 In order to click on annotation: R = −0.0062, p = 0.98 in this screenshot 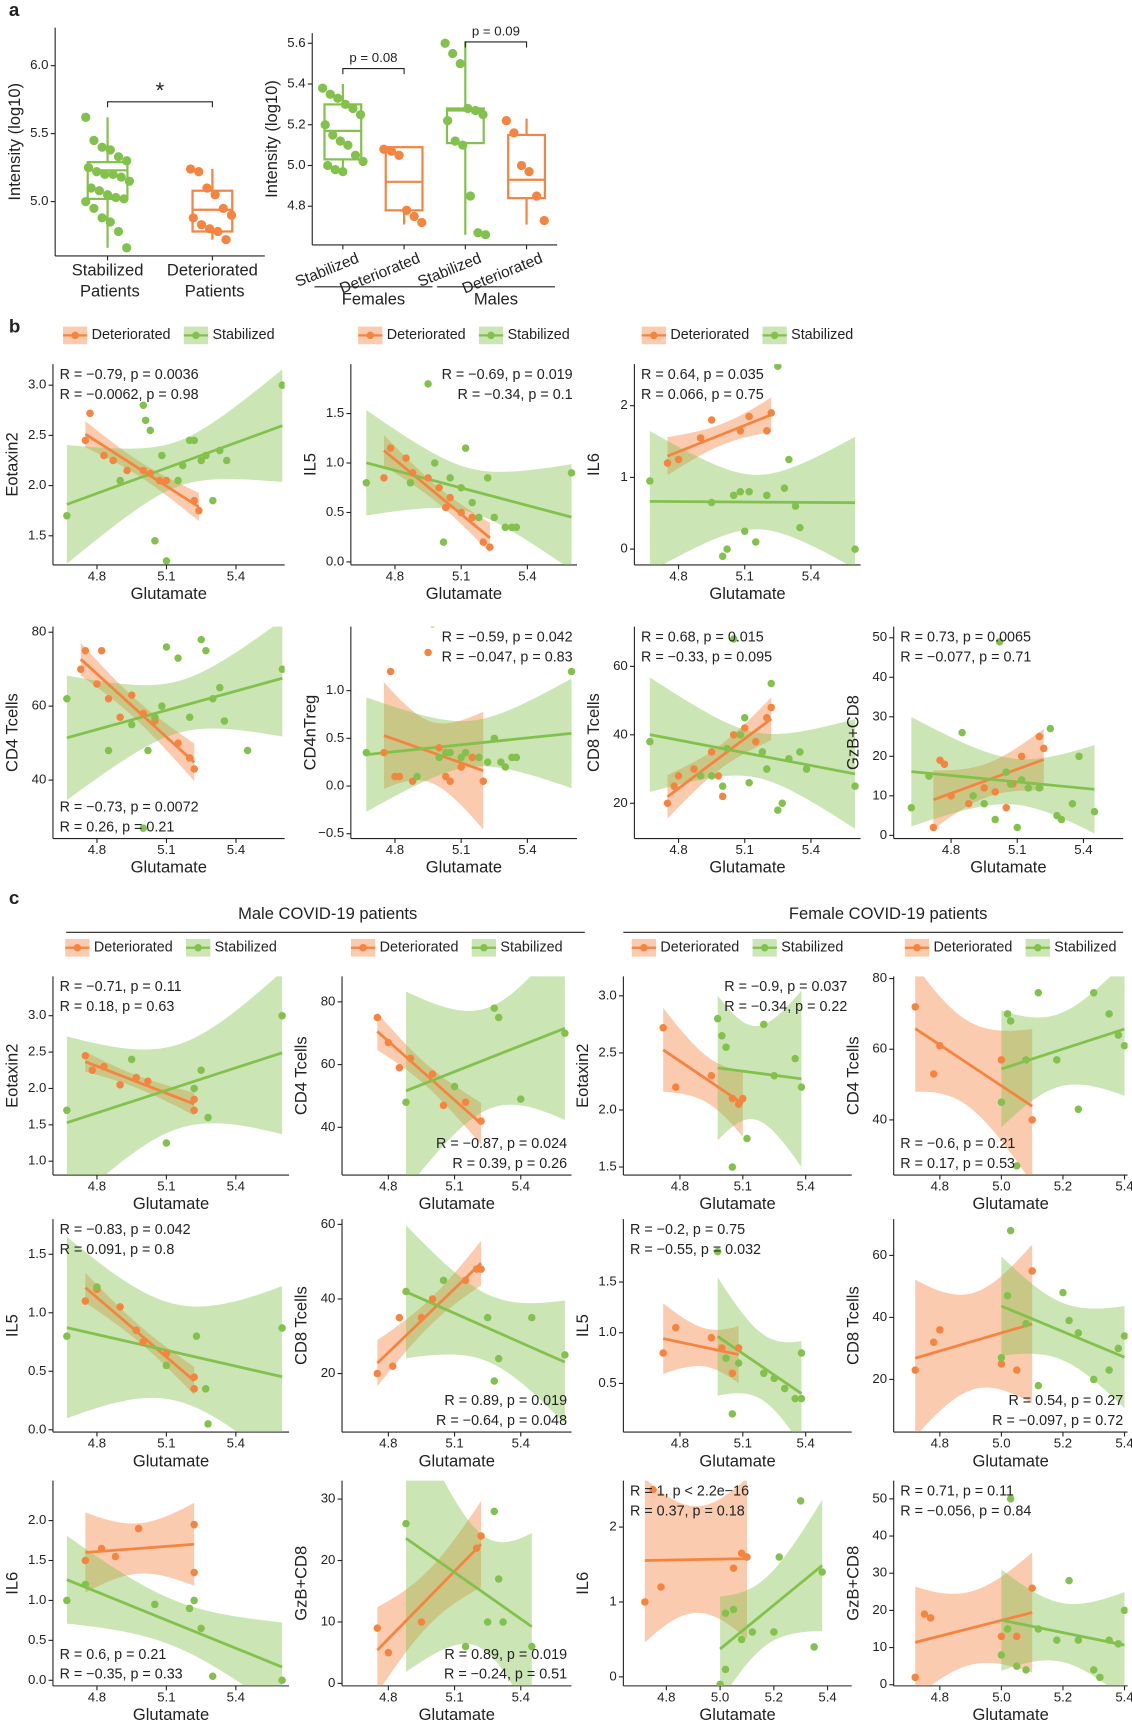, I will do `click(129, 395)`.